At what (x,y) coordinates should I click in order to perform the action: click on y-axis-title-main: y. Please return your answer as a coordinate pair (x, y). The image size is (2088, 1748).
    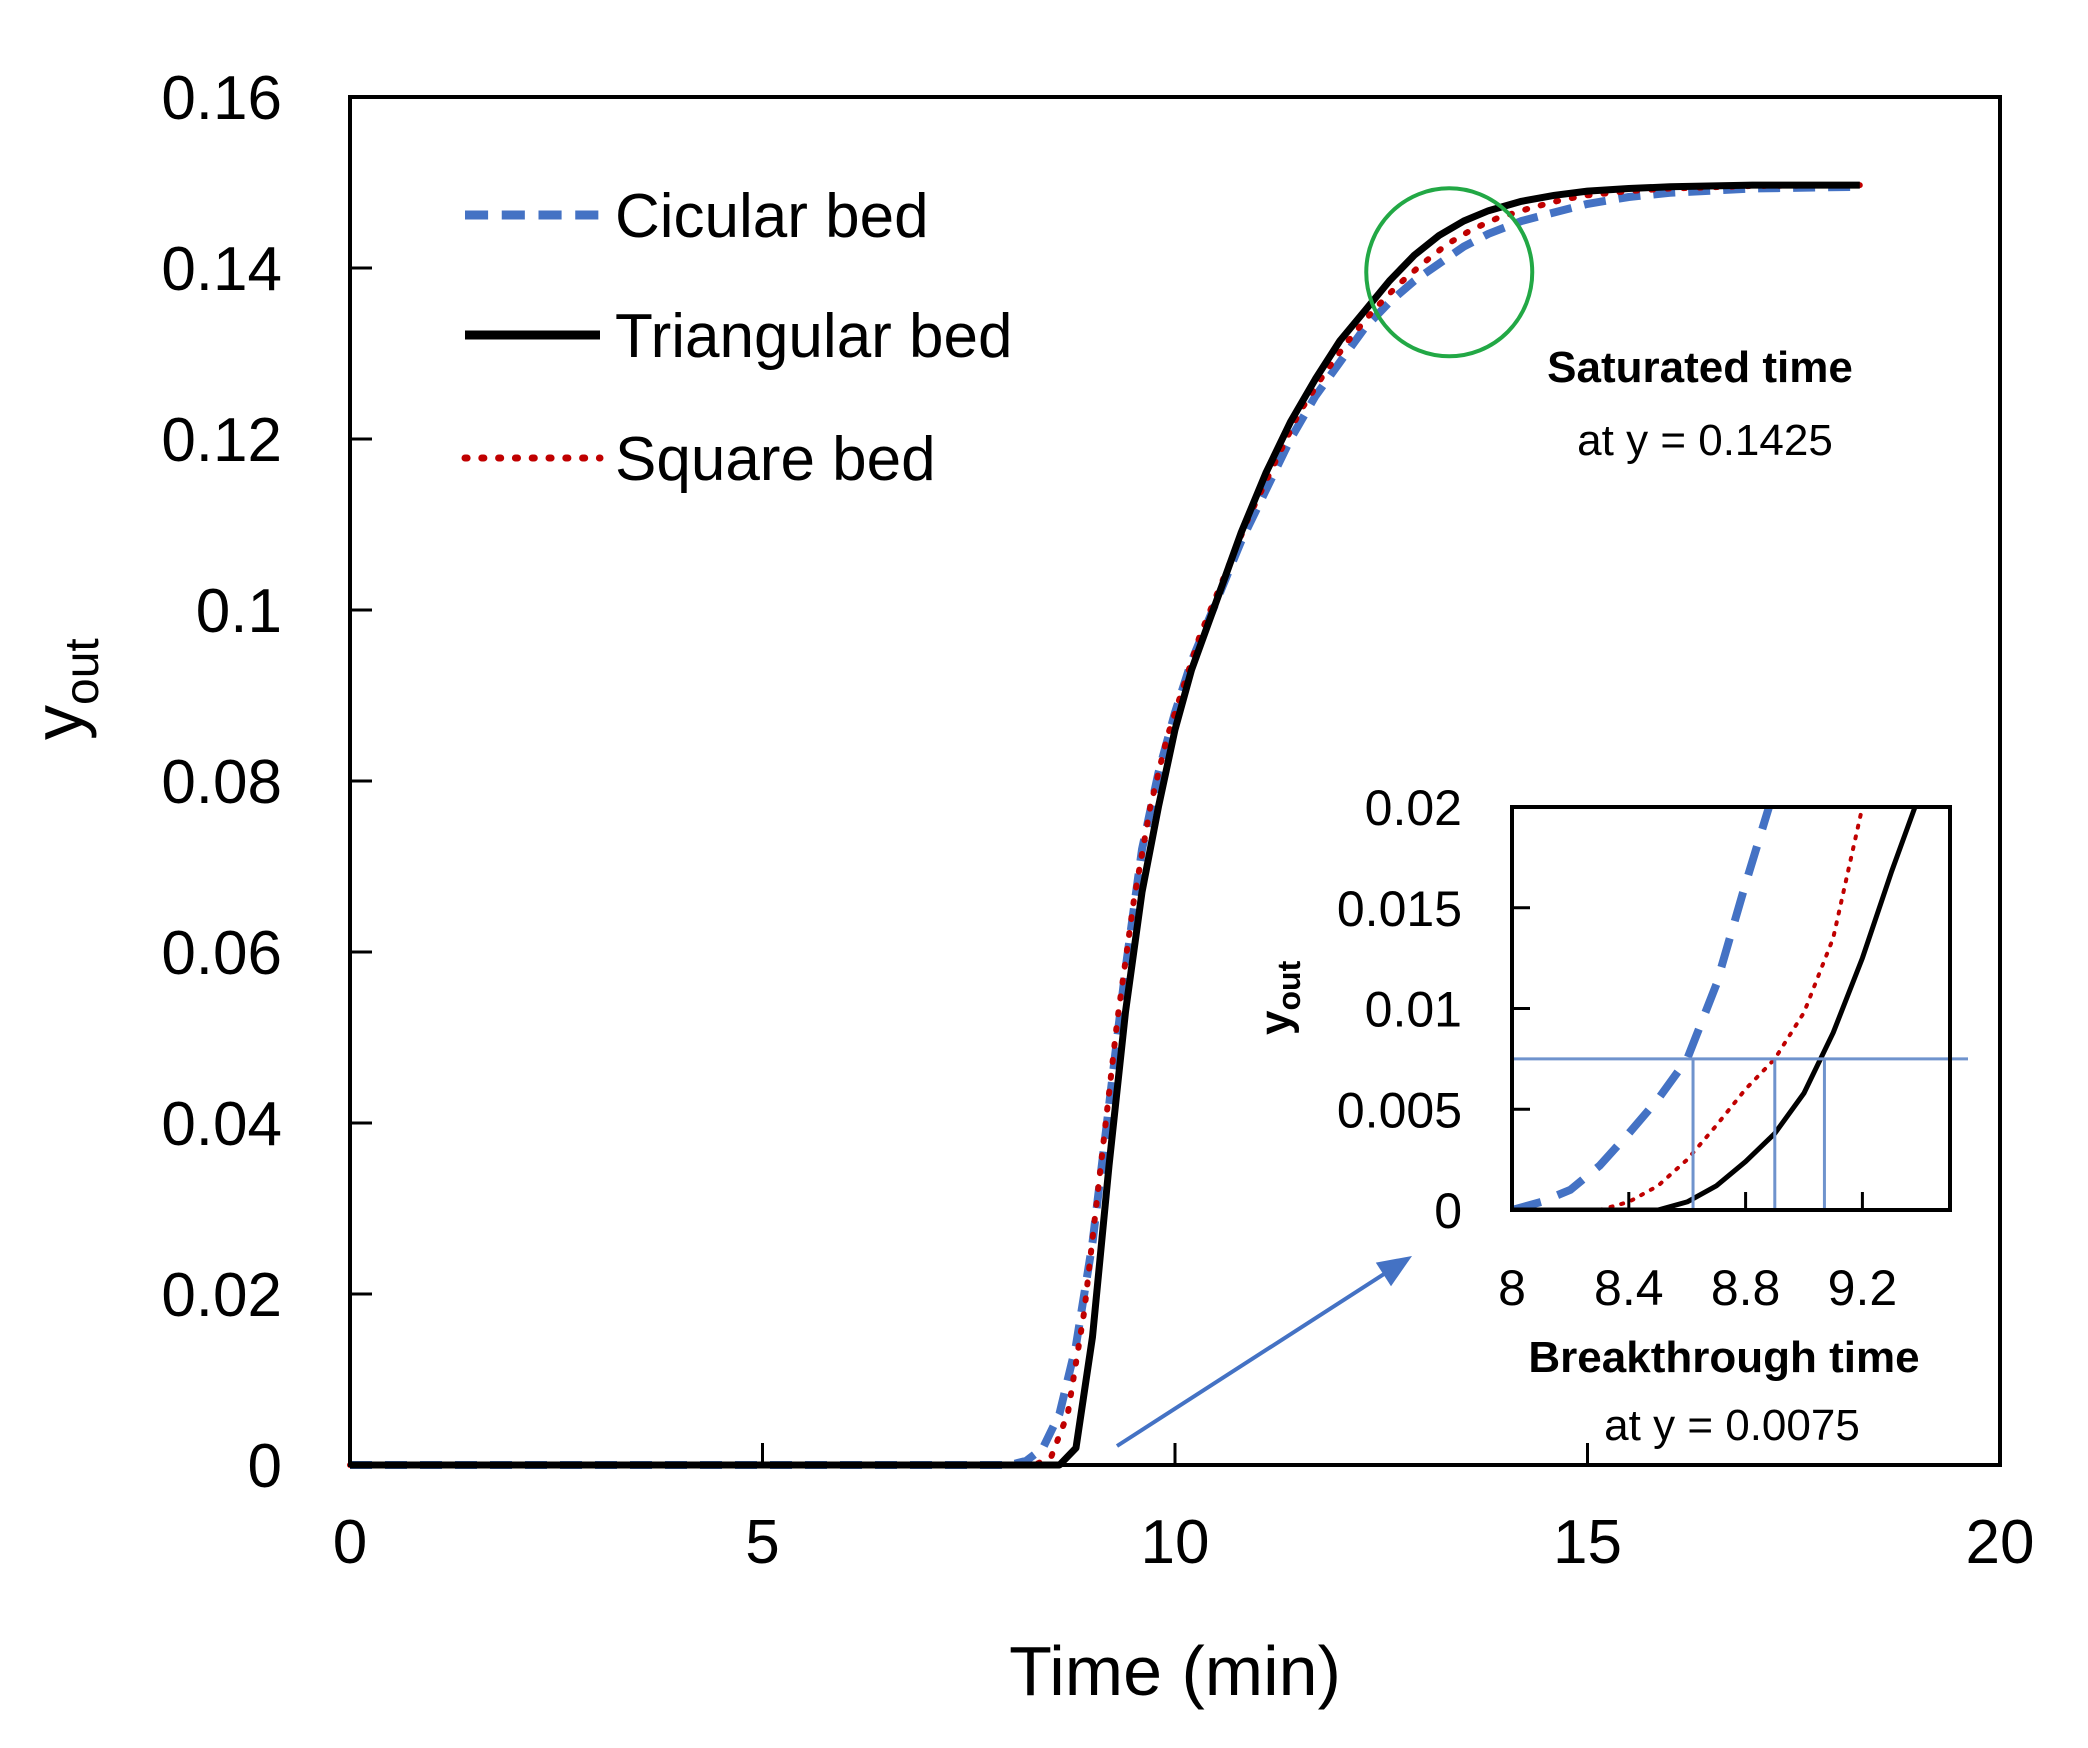
    Looking at the image, I should click on (58, 722).